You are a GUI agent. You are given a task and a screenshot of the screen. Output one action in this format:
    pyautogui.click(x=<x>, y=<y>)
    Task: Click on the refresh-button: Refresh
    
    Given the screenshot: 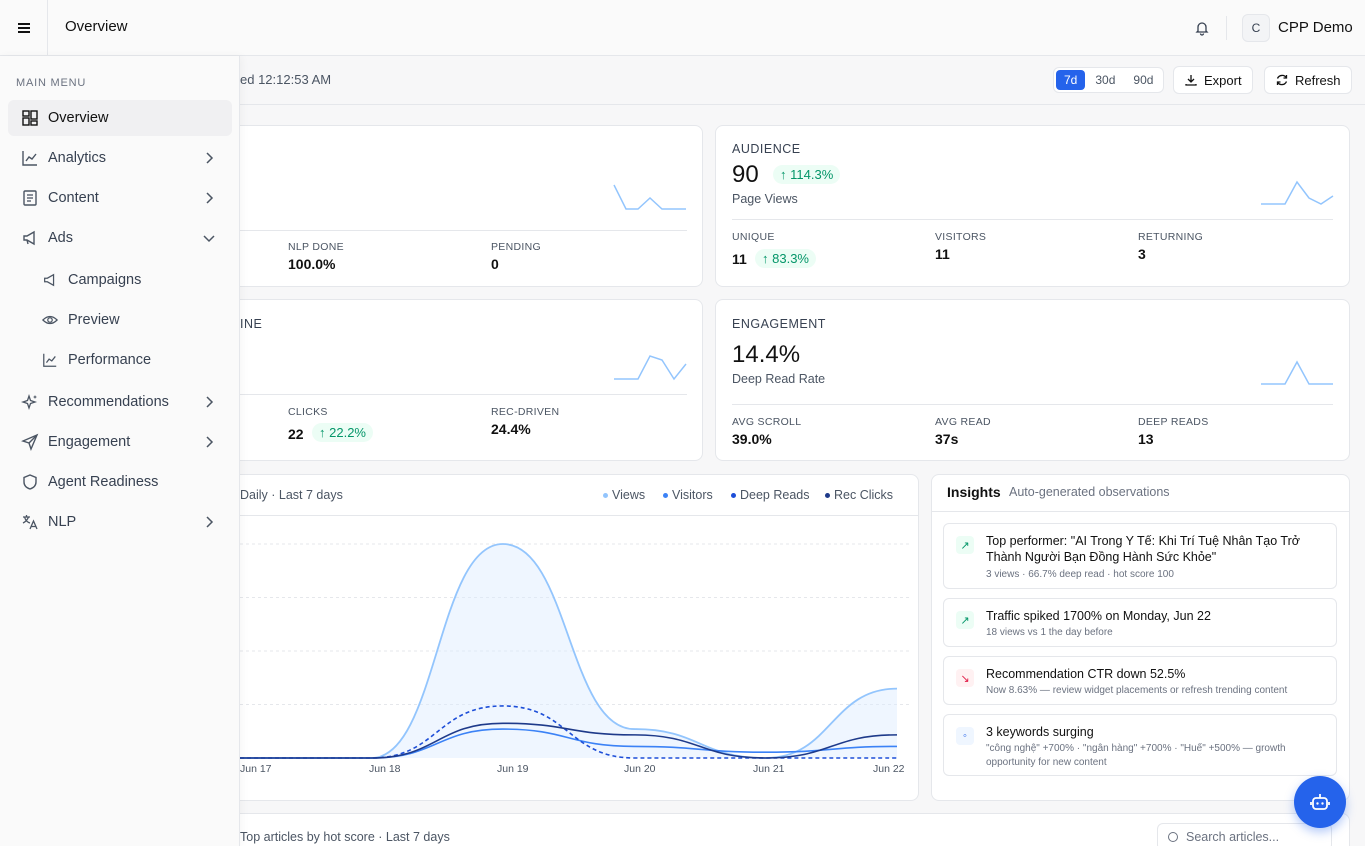 What is the action you would take?
    pyautogui.click(x=1308, y=80)
    